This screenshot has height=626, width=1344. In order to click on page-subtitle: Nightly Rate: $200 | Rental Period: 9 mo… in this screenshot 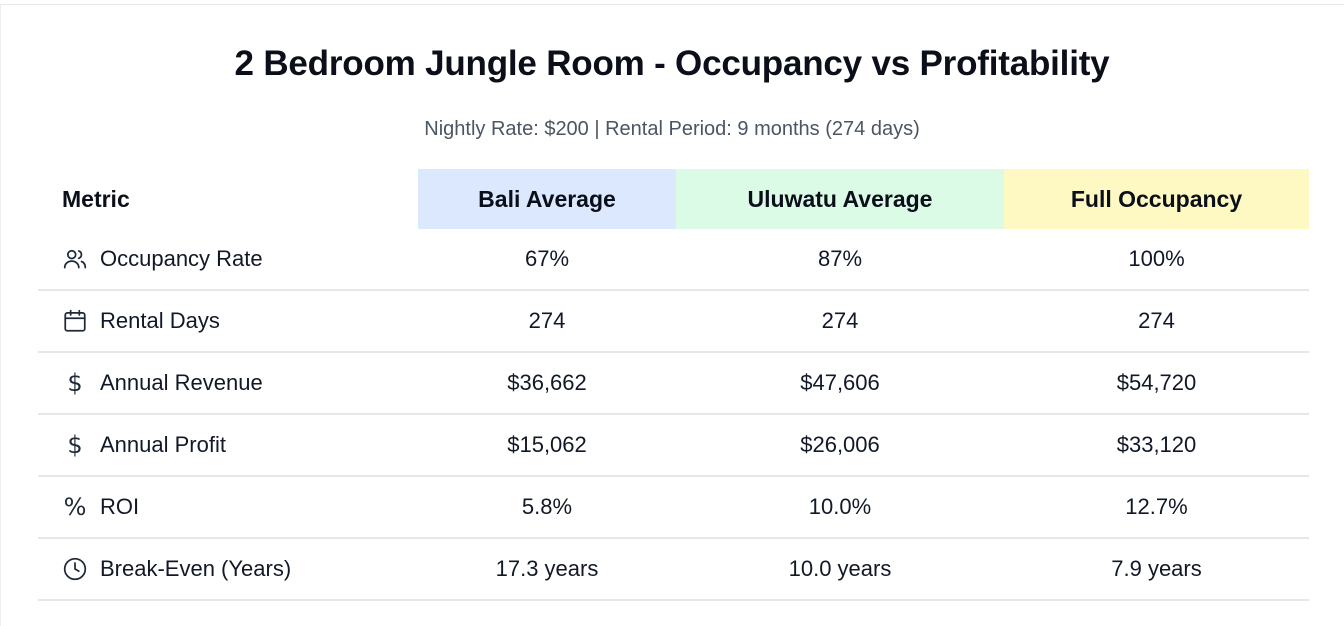, I will do `click(672, 129)`.